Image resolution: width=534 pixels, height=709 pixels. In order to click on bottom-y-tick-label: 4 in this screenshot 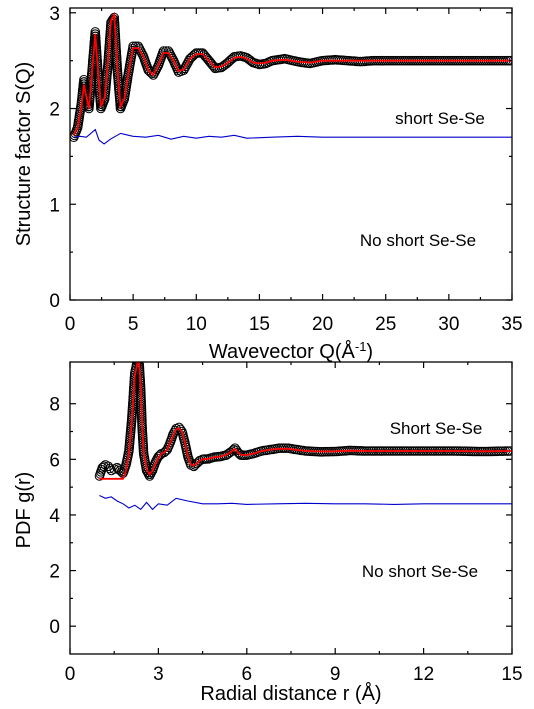, I will do `click(54, 516)`.